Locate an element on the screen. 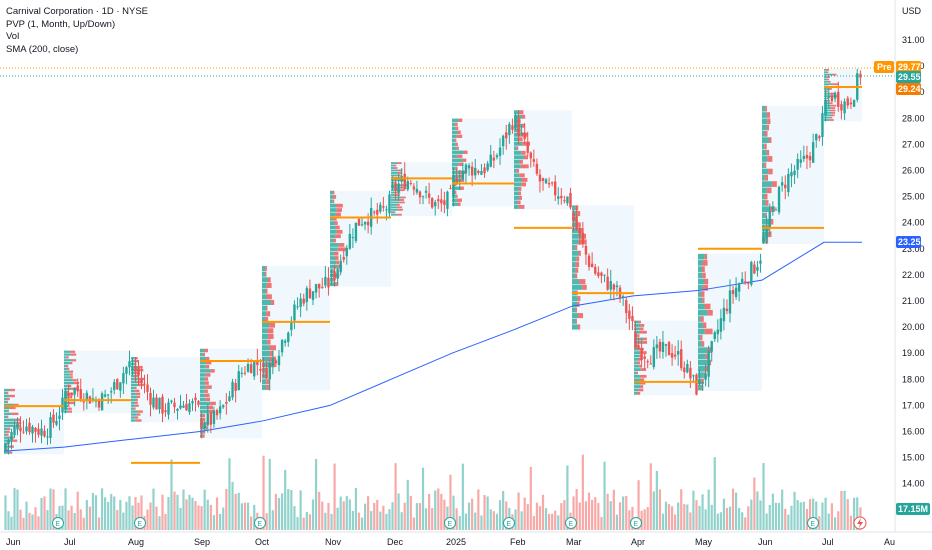 This screenshot has height=550, width=932. lightning-icon is located at coordinates (860, 523).